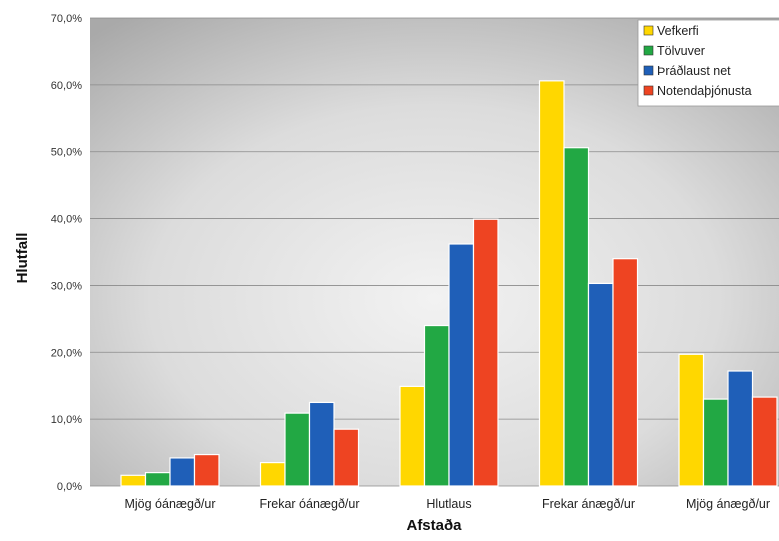 Image resolution: width=779 pixels, height=541 pixels. Describe the element at coordinates (69, 487) in the screenshot. I see `y-tick-label: 0,0%` at that location.